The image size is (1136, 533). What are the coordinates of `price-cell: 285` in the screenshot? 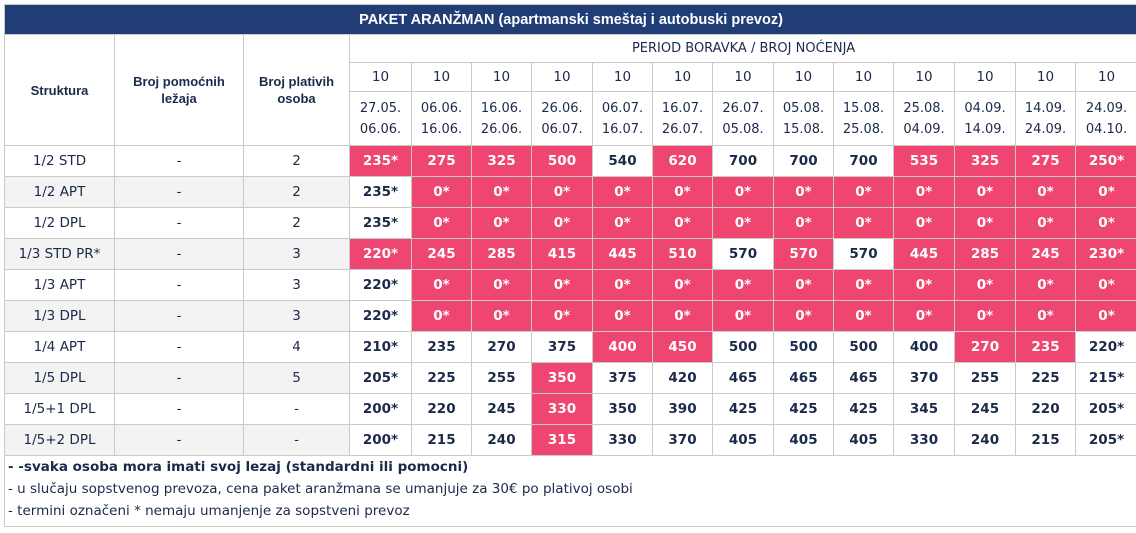 It's located at (985, 254).